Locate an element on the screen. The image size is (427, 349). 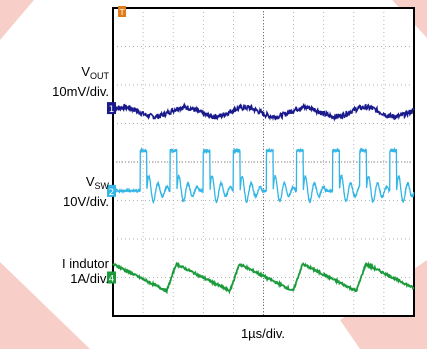
vsw-marker-number: 2 is located at coordinates (112, 193).